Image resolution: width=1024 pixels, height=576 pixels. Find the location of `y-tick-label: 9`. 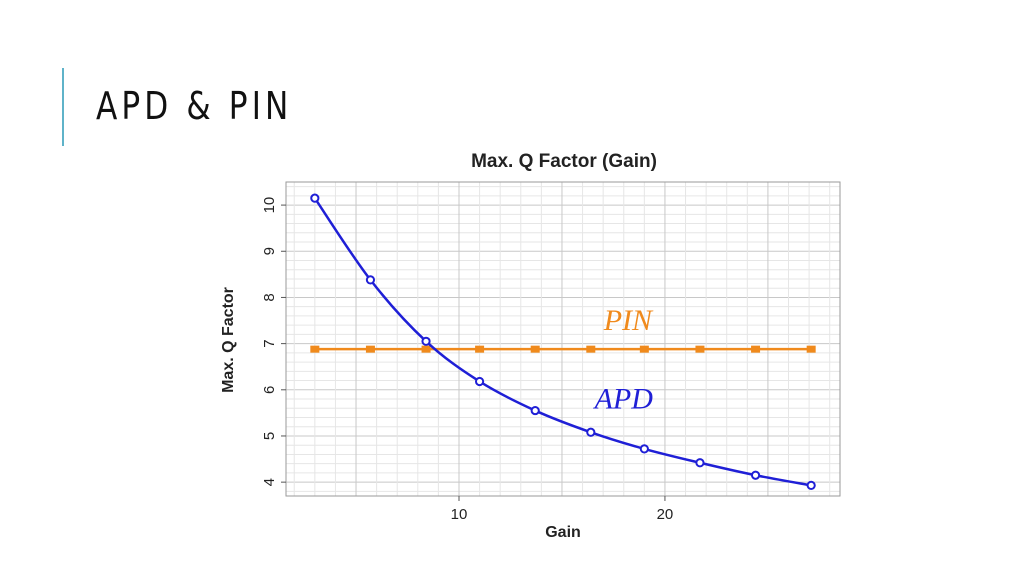

y-tick-label: 9 is located at coordinates (269, 251).